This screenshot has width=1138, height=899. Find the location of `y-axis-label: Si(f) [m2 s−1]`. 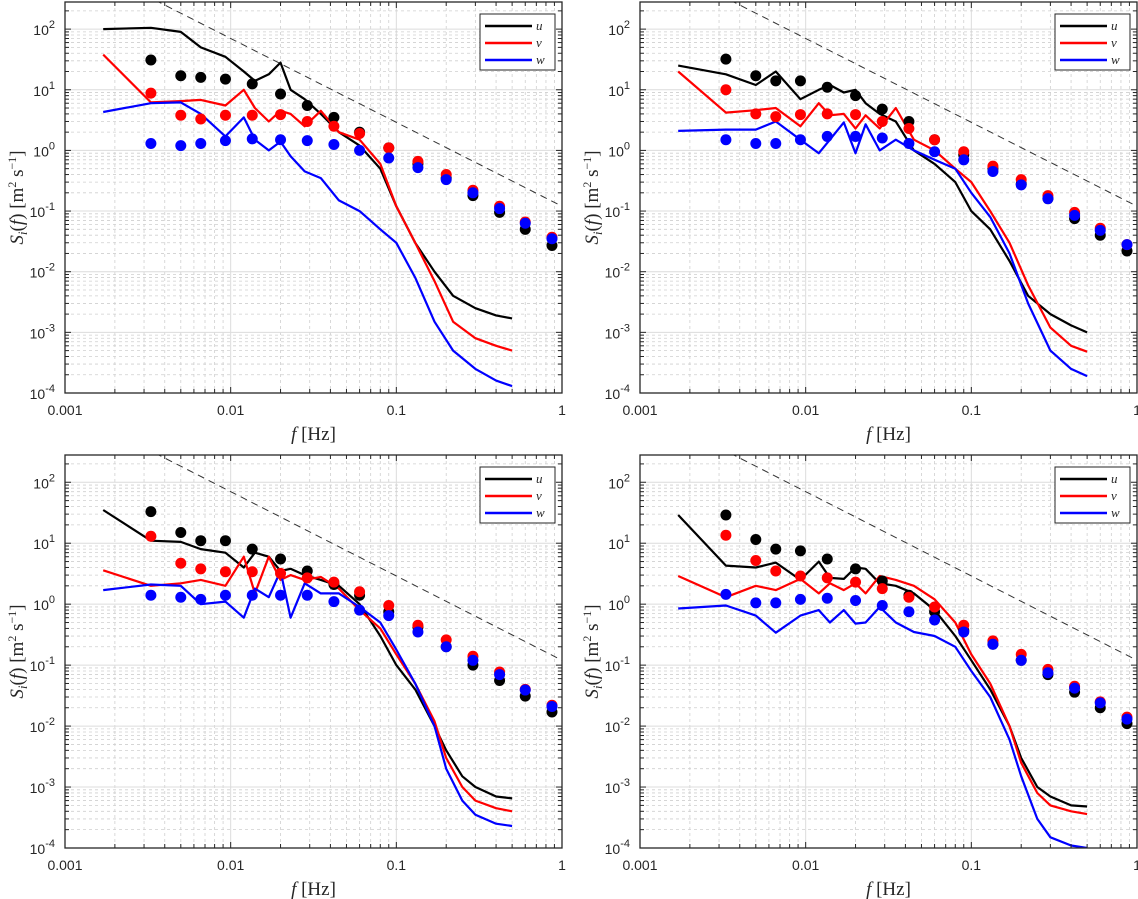

y-axis-label: Si(f) [m2 s−1] is located at coordinates (17, 197).